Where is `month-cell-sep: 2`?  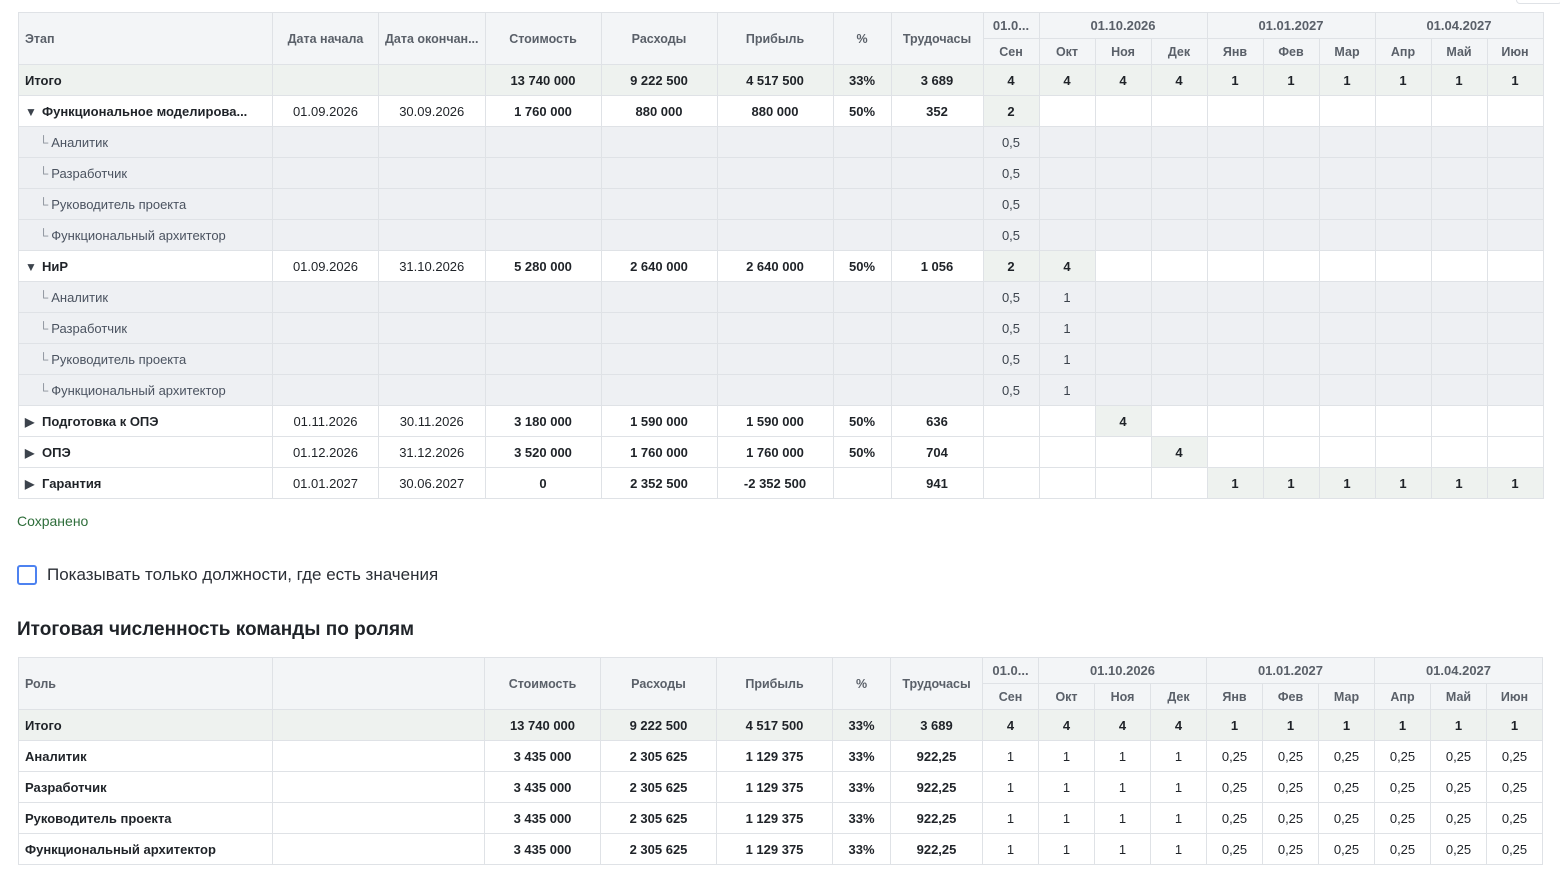 month-cell-sep: 2 is located at coordinates (1011, 266).